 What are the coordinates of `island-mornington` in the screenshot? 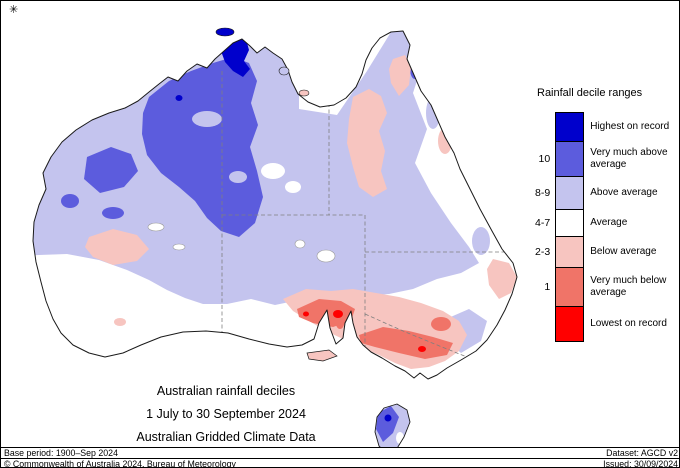 It's located at (304, 93).